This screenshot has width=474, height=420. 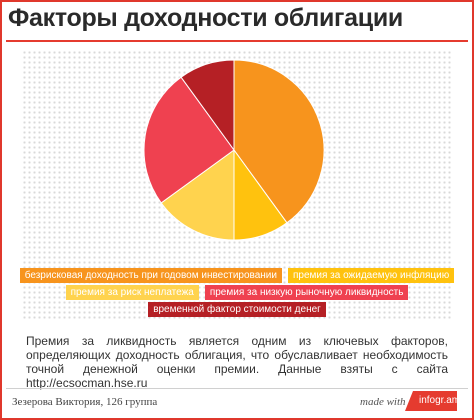 What do you see at coordinates (132, 292) in the screenshot?
I see `legend-item-default-risk: премия за риск неплатежа` at bounding box center [132, 292].